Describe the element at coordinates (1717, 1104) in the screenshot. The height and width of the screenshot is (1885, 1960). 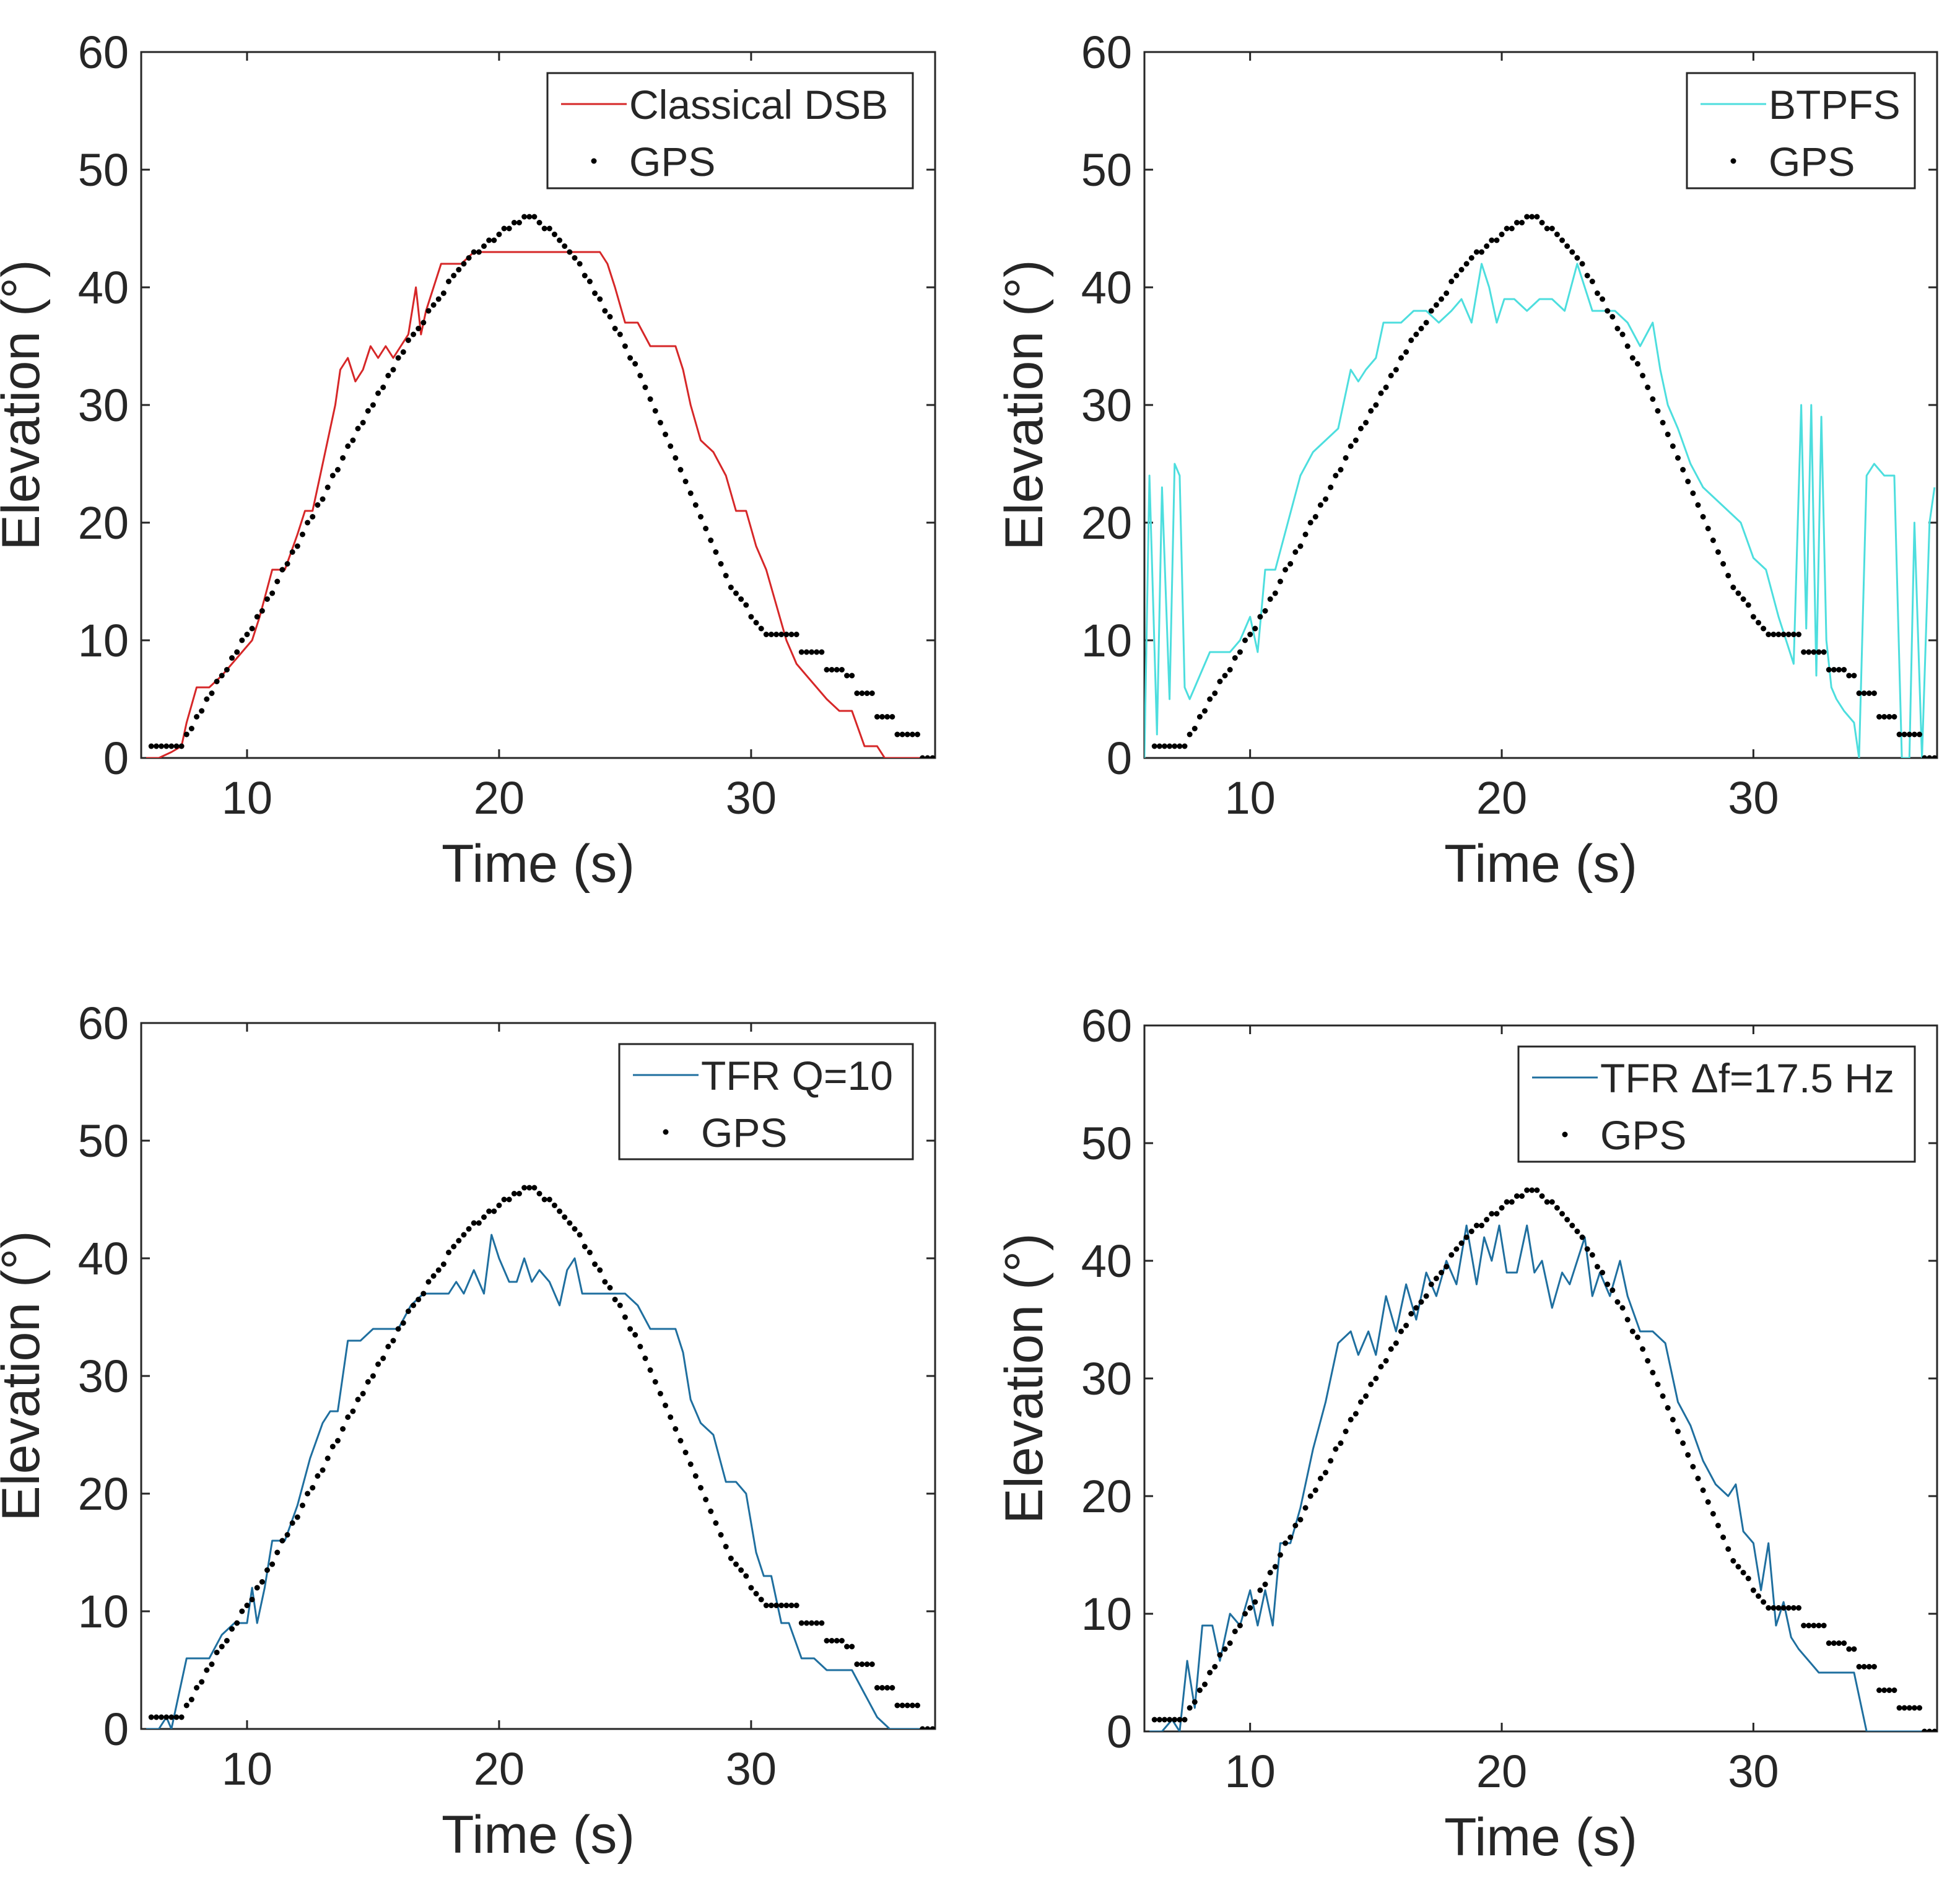
I see `legend-box` at that location.